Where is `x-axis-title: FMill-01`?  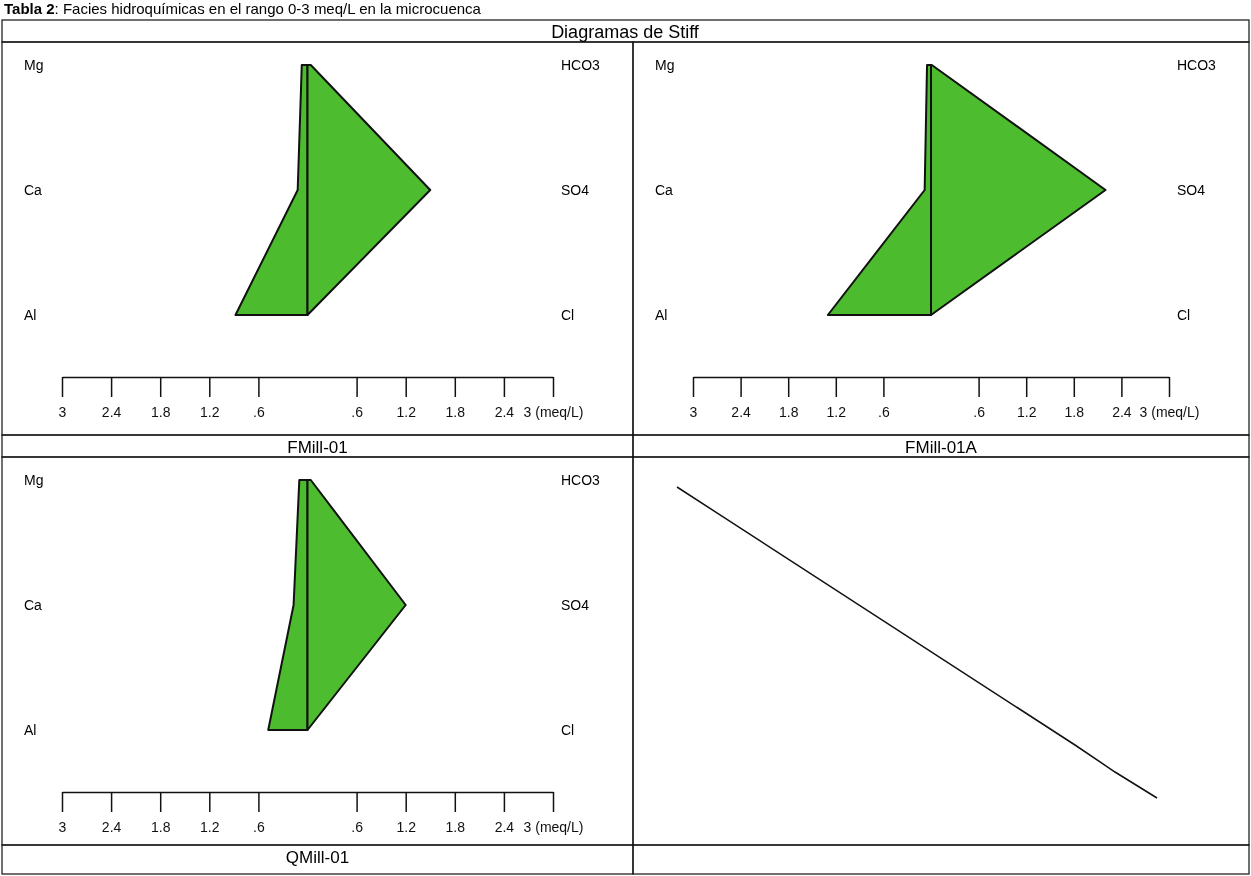 x-axis-title: FMill-01 is located at coordinates (317, 447).